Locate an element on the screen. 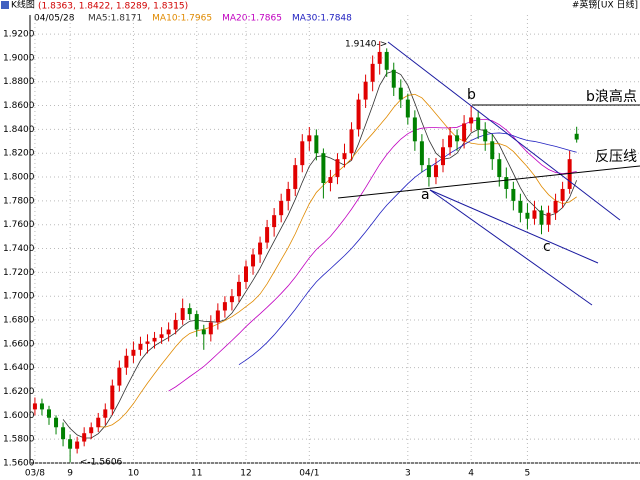  chart-icon is located at coordinates (5, 5).